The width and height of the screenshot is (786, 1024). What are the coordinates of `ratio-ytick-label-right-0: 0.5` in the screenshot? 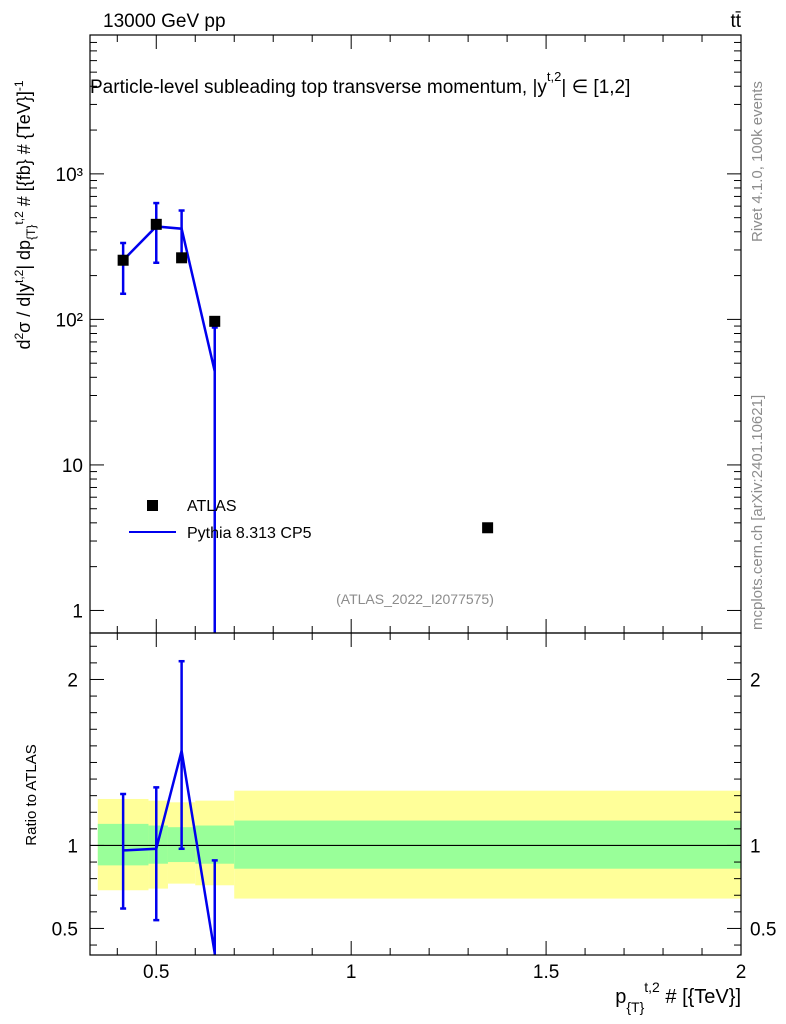 It's located at (763, 929).